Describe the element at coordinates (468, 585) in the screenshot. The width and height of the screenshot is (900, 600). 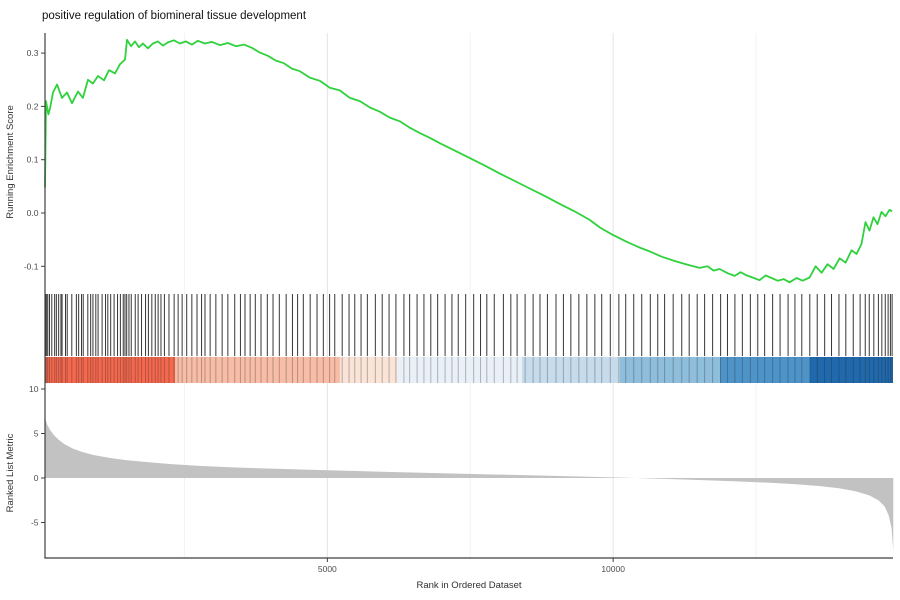
I see `x-axis-label: Rank in Ordered Dataset` at that location.